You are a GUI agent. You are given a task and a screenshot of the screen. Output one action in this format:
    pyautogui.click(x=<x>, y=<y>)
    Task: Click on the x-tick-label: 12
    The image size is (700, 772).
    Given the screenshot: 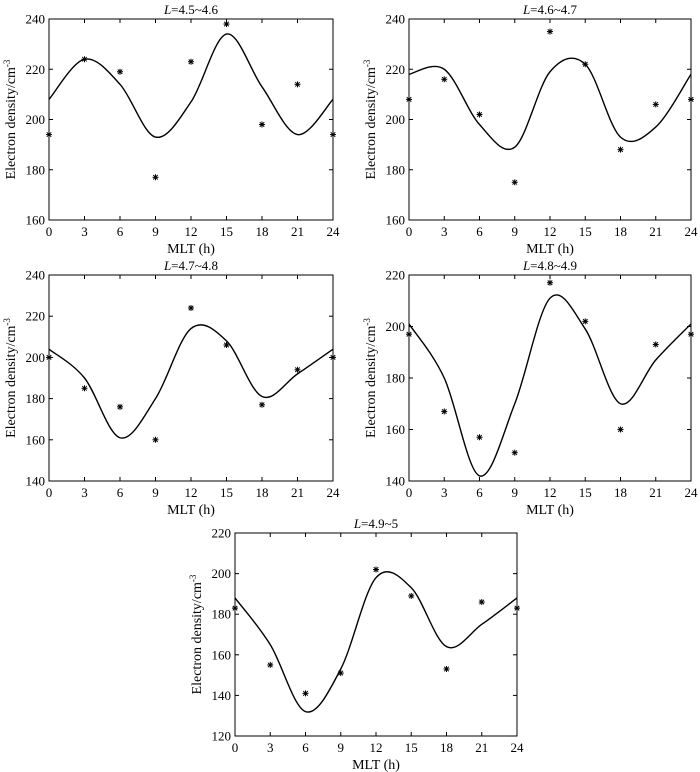 What is the action you would take?
    pyautogui.click(x=191, y=492)
    